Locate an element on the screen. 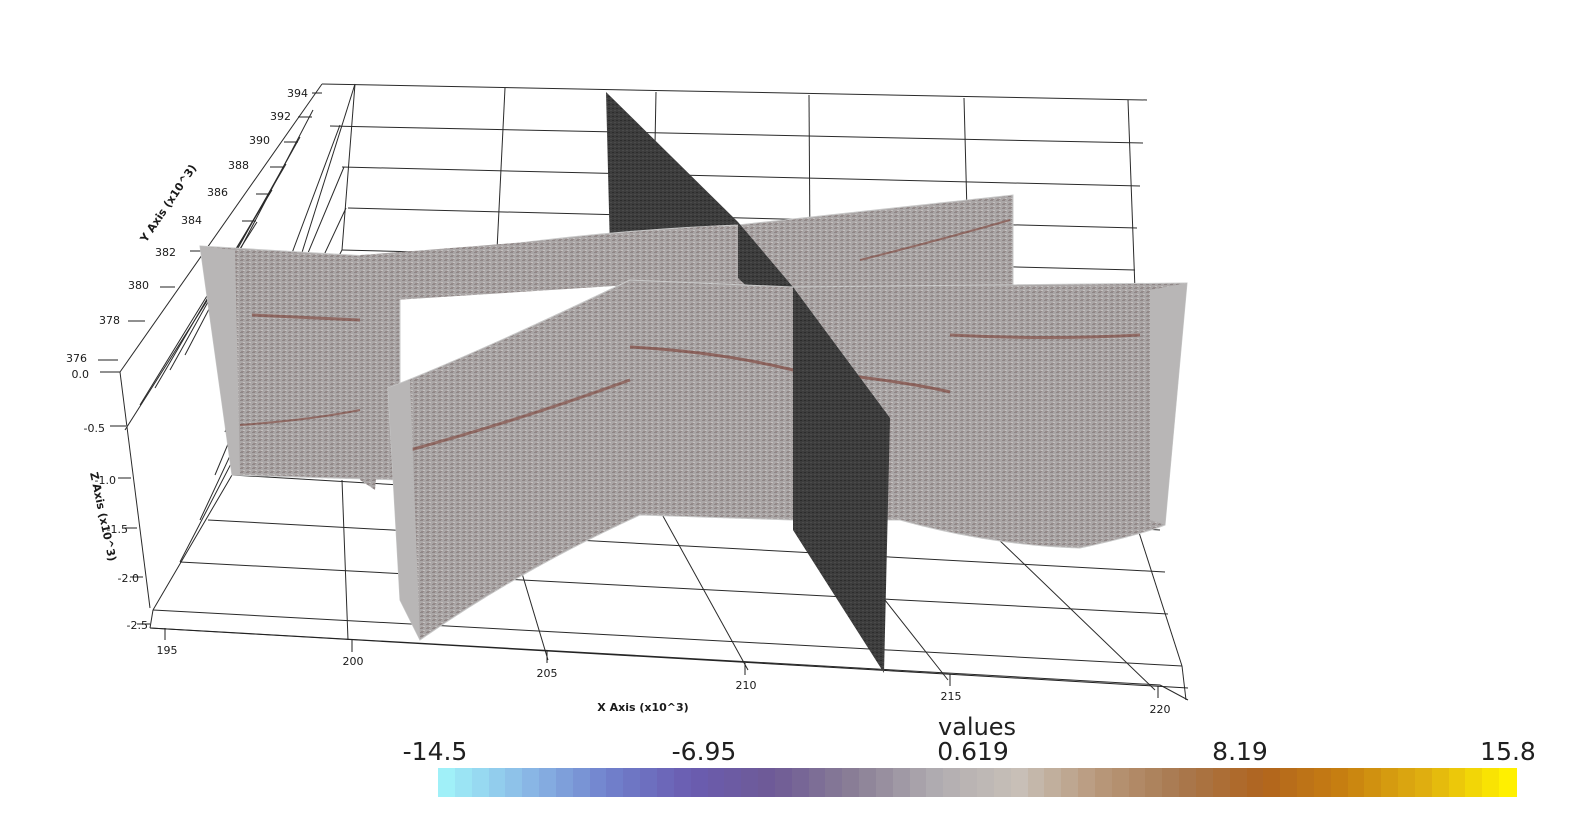 The width and height of the screenshot is (1569, 828). y-tick-label: 390 is located at coordinates (259, 140).